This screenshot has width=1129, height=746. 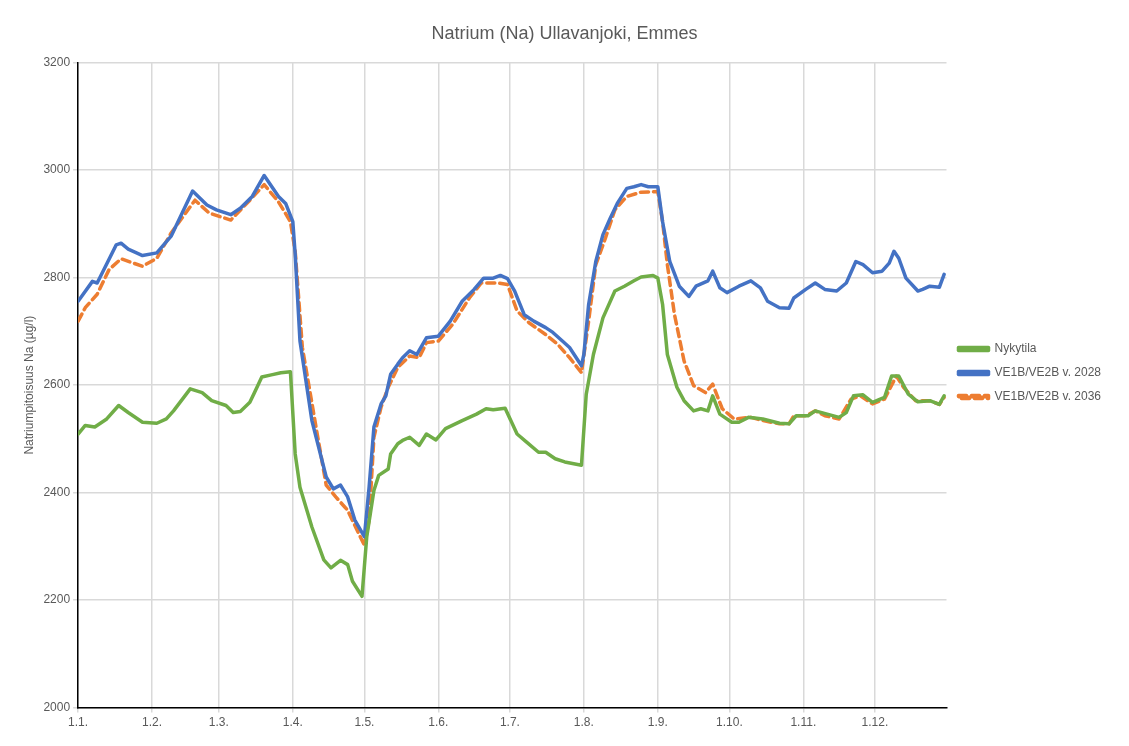 What do you see at coordinates (803, 722) in the screenshot?
I see `x-tick-label: 1.11.` at bounding box center [803, 722].